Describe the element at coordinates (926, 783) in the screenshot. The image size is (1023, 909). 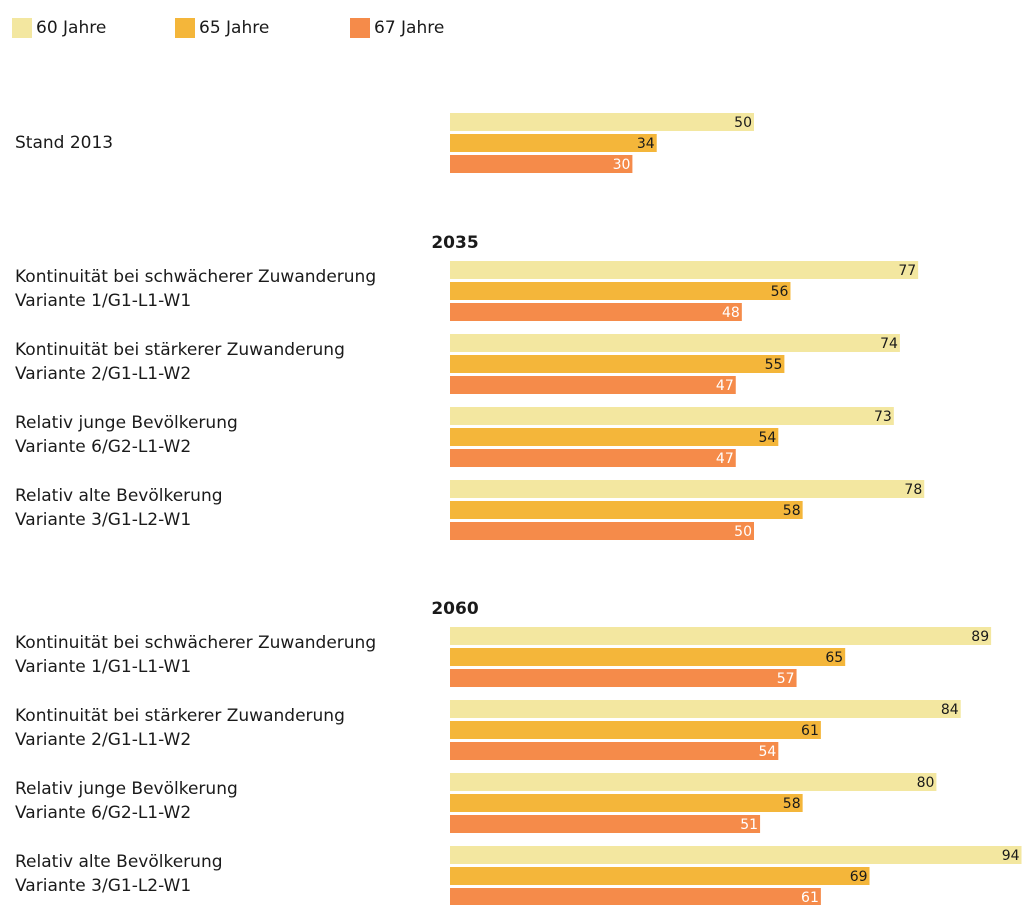
I see `value-label: 80` at that location.